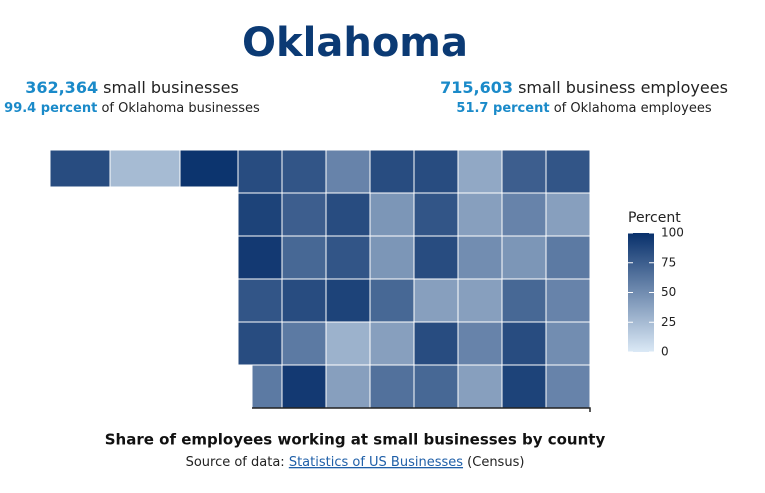 This screenshot has height=493, width=765. Describe the element at coordinates (421, 409) in the screenshot. I see `state-border` at that location.